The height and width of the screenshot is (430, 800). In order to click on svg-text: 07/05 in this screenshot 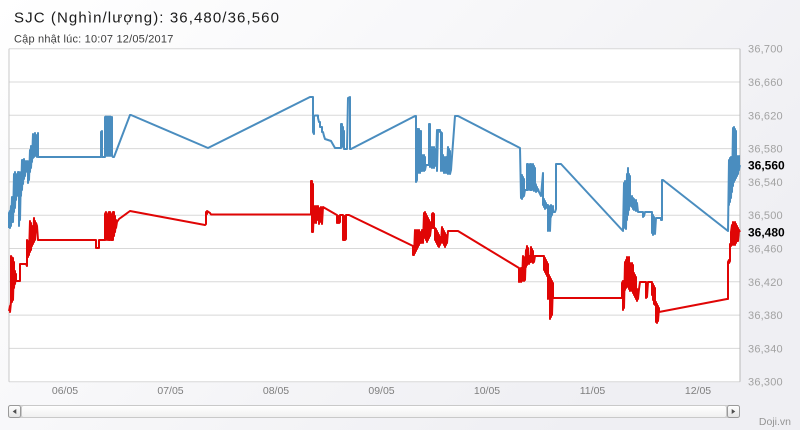, I will do `click(170, 391)`.